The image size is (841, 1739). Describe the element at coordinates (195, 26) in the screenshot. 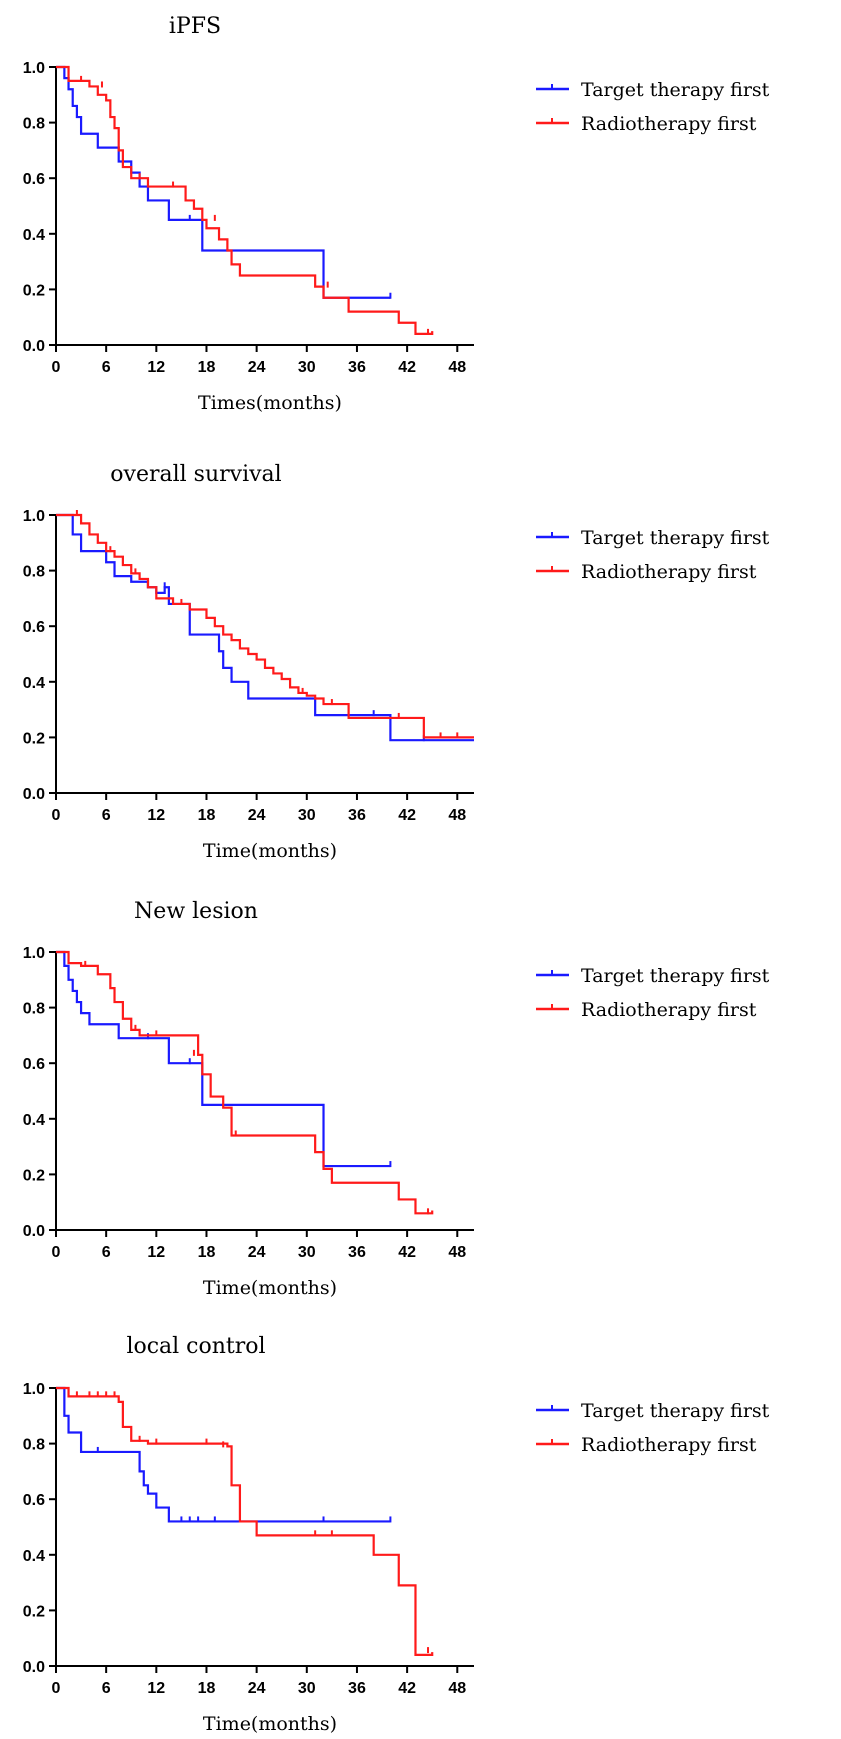

I see `chart-title: iPFS` at that location.